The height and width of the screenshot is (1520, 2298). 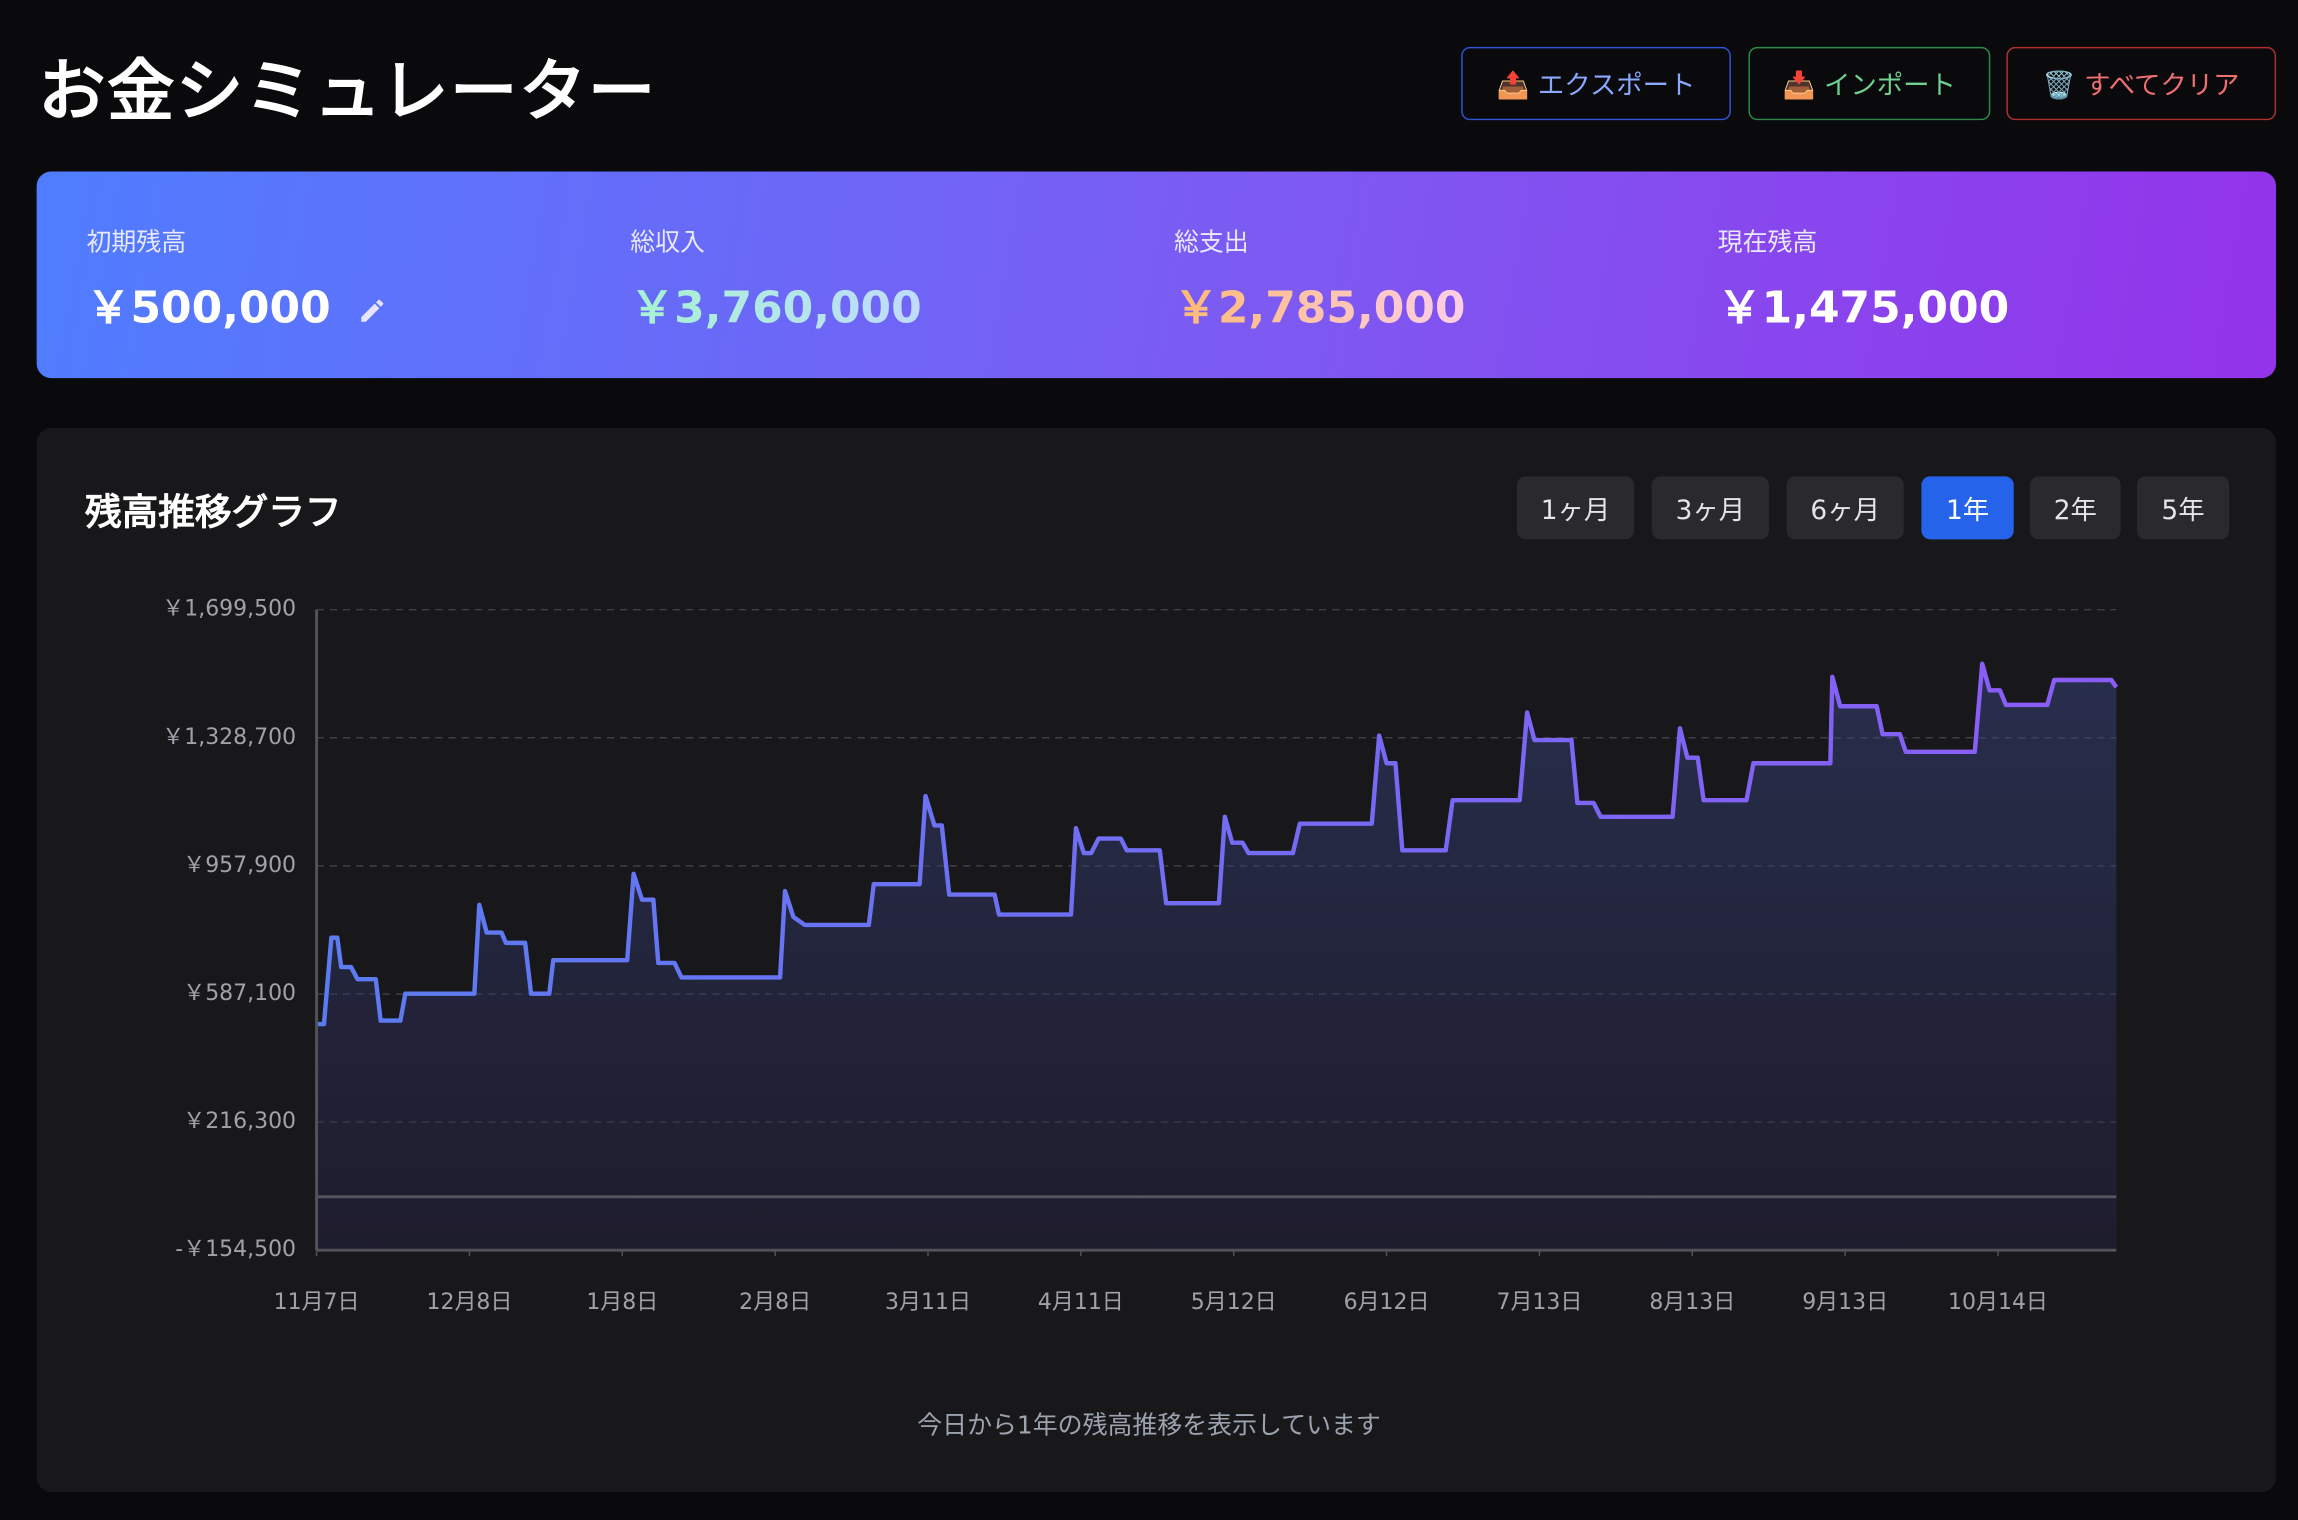 I want to click on range-button: 1ヶ月, so click(x=1575, y=508).